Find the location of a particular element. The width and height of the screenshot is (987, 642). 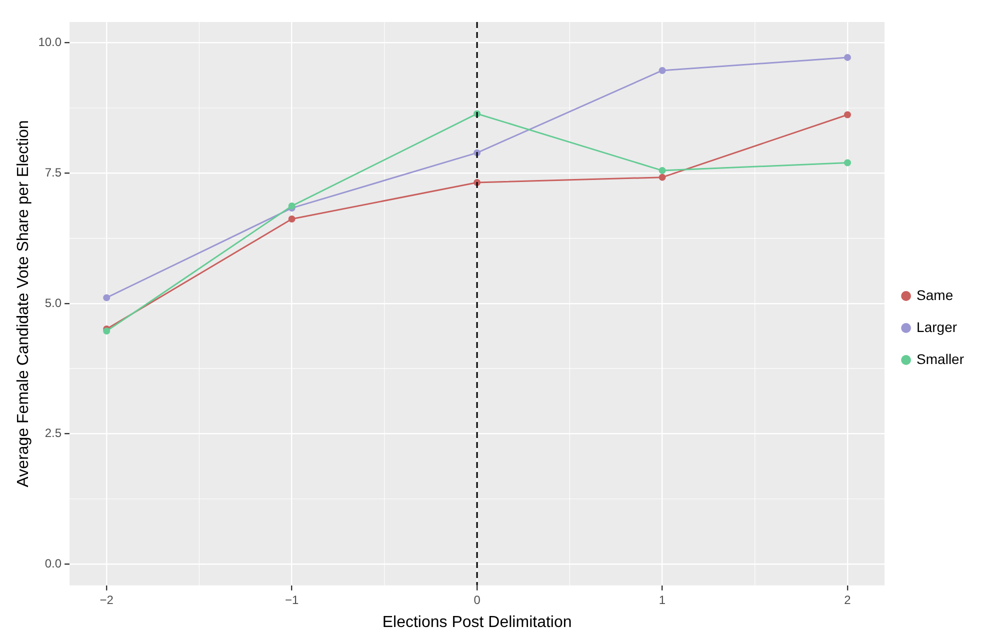

legend-label: Smaller is located at coordinates (940, 358).